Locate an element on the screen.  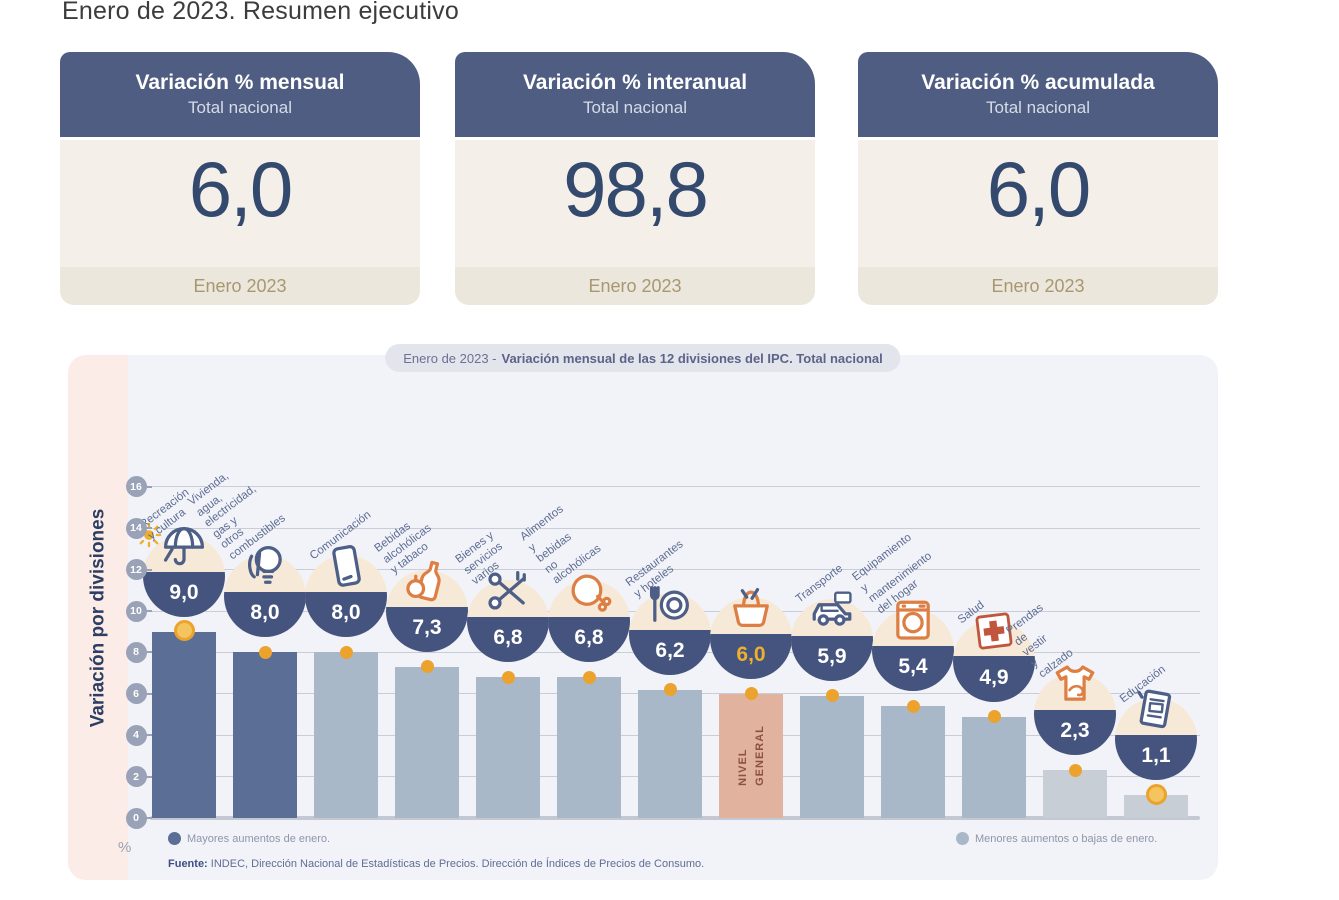
legend-dark-label: Mayores aumentos de enero. is located at coordinates (259, 838).